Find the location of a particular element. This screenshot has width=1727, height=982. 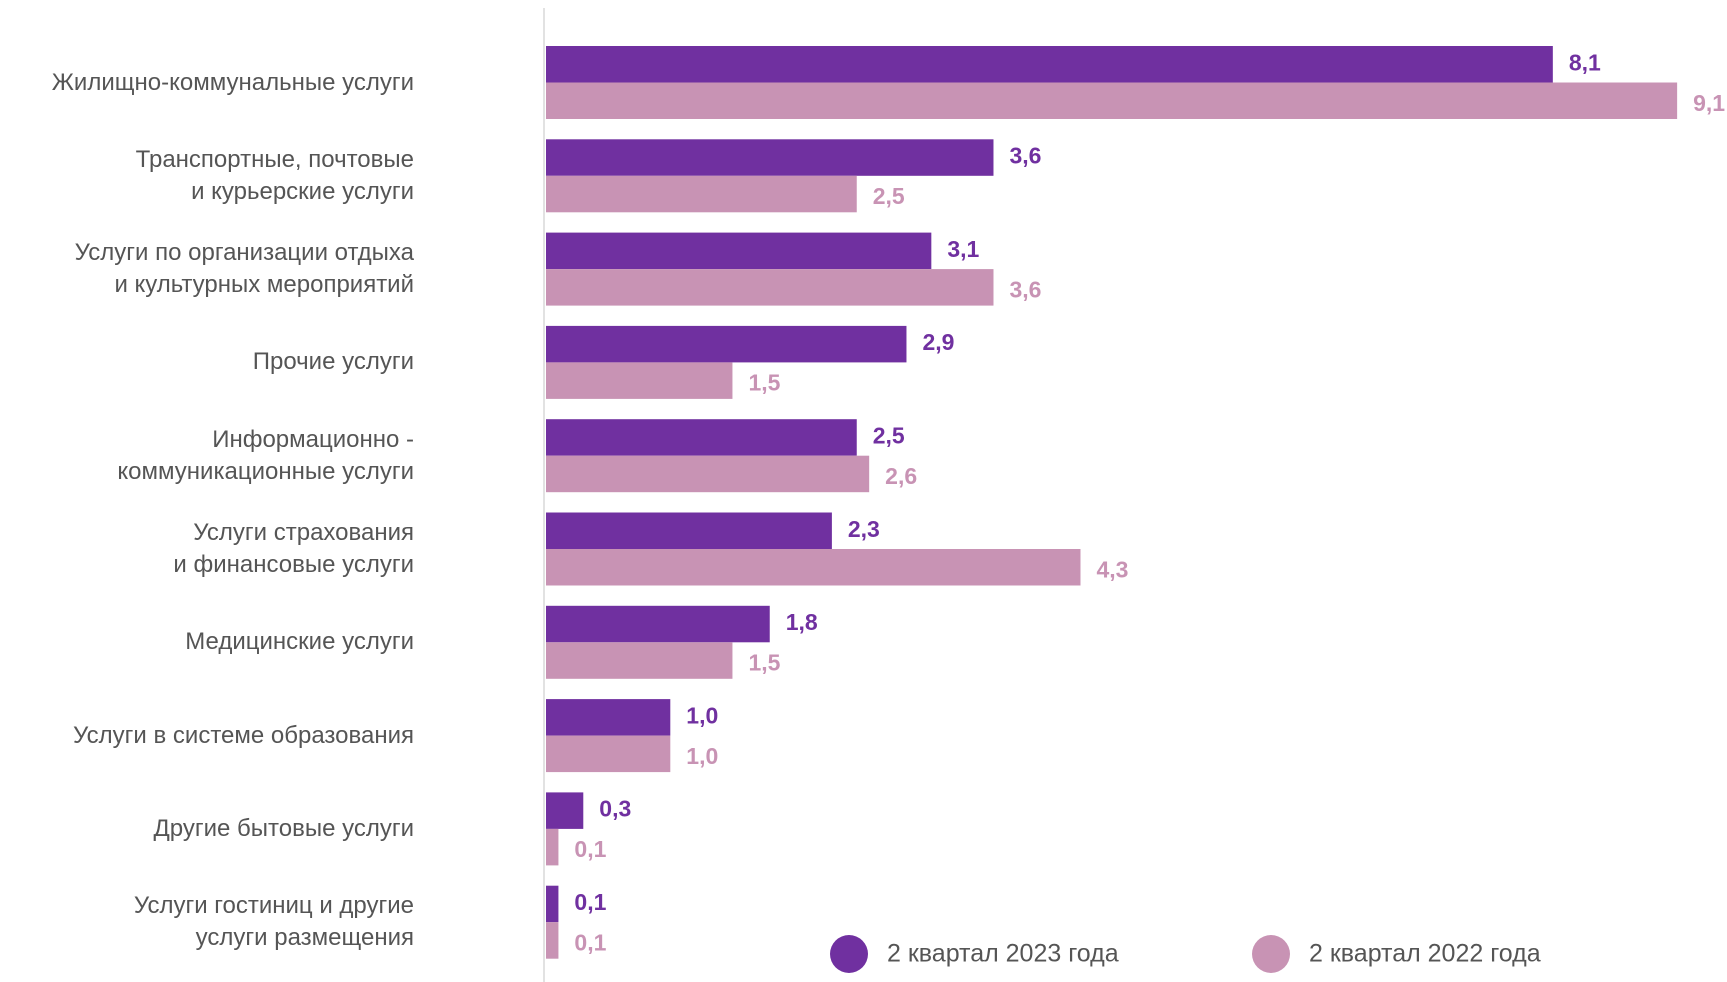

category-label: Прочие услуги is located at coordinates (333, 362).